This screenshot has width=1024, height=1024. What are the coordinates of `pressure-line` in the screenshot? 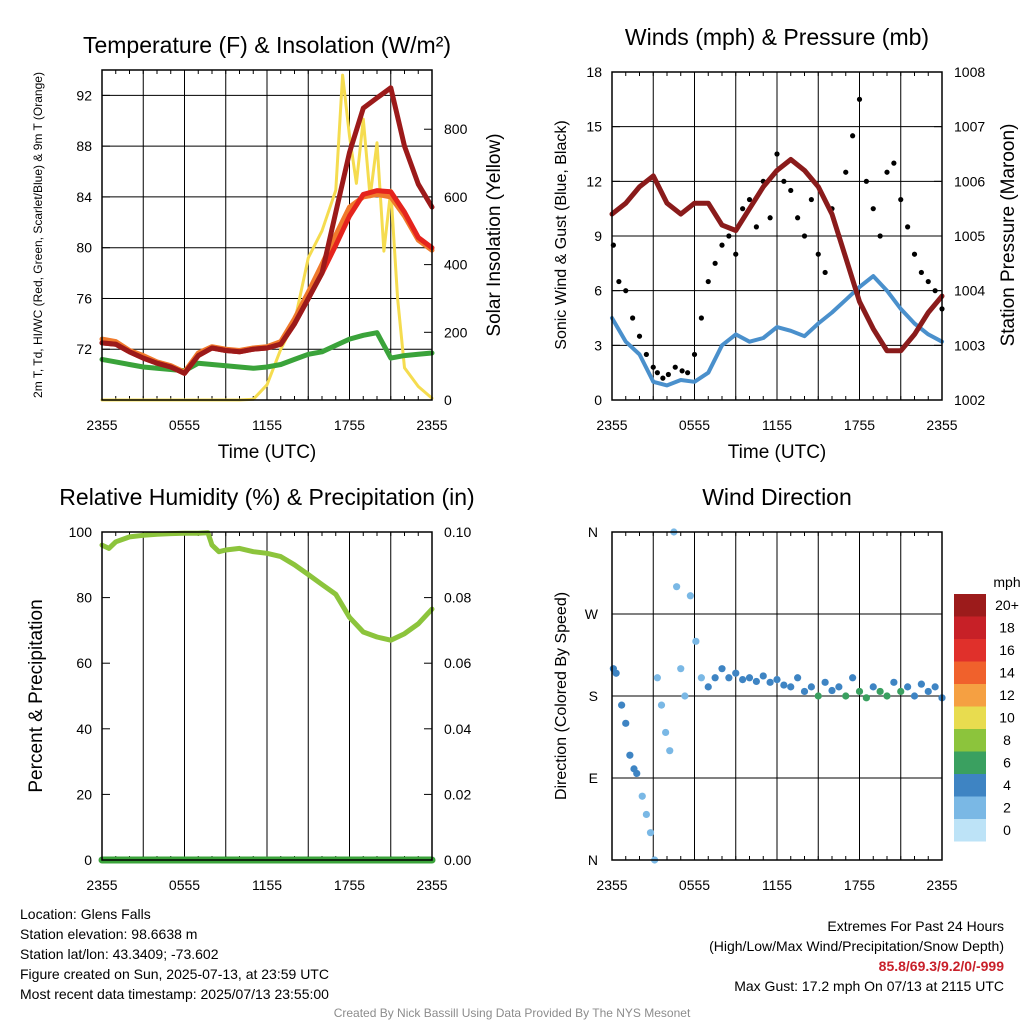 It's located at (777, 255).